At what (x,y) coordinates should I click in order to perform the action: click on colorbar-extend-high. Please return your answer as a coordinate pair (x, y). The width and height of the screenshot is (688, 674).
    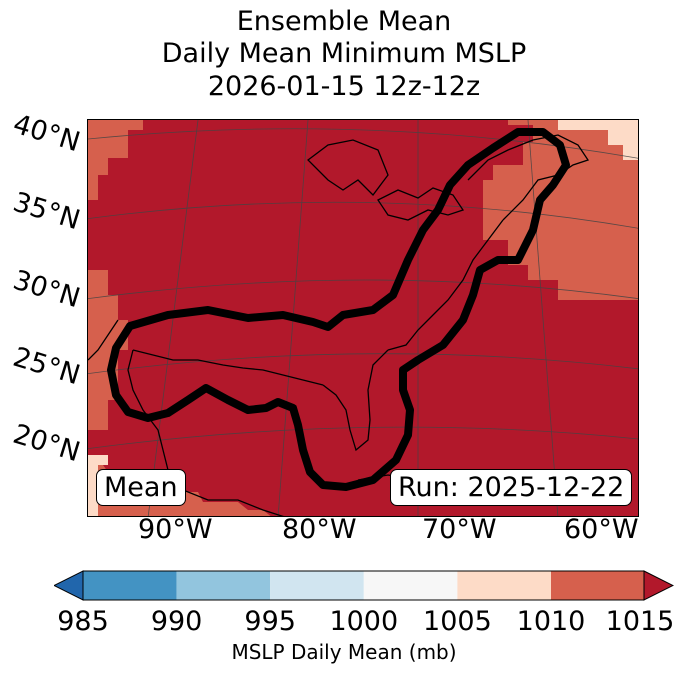
    Looking at the image, I should click on (658, 585).